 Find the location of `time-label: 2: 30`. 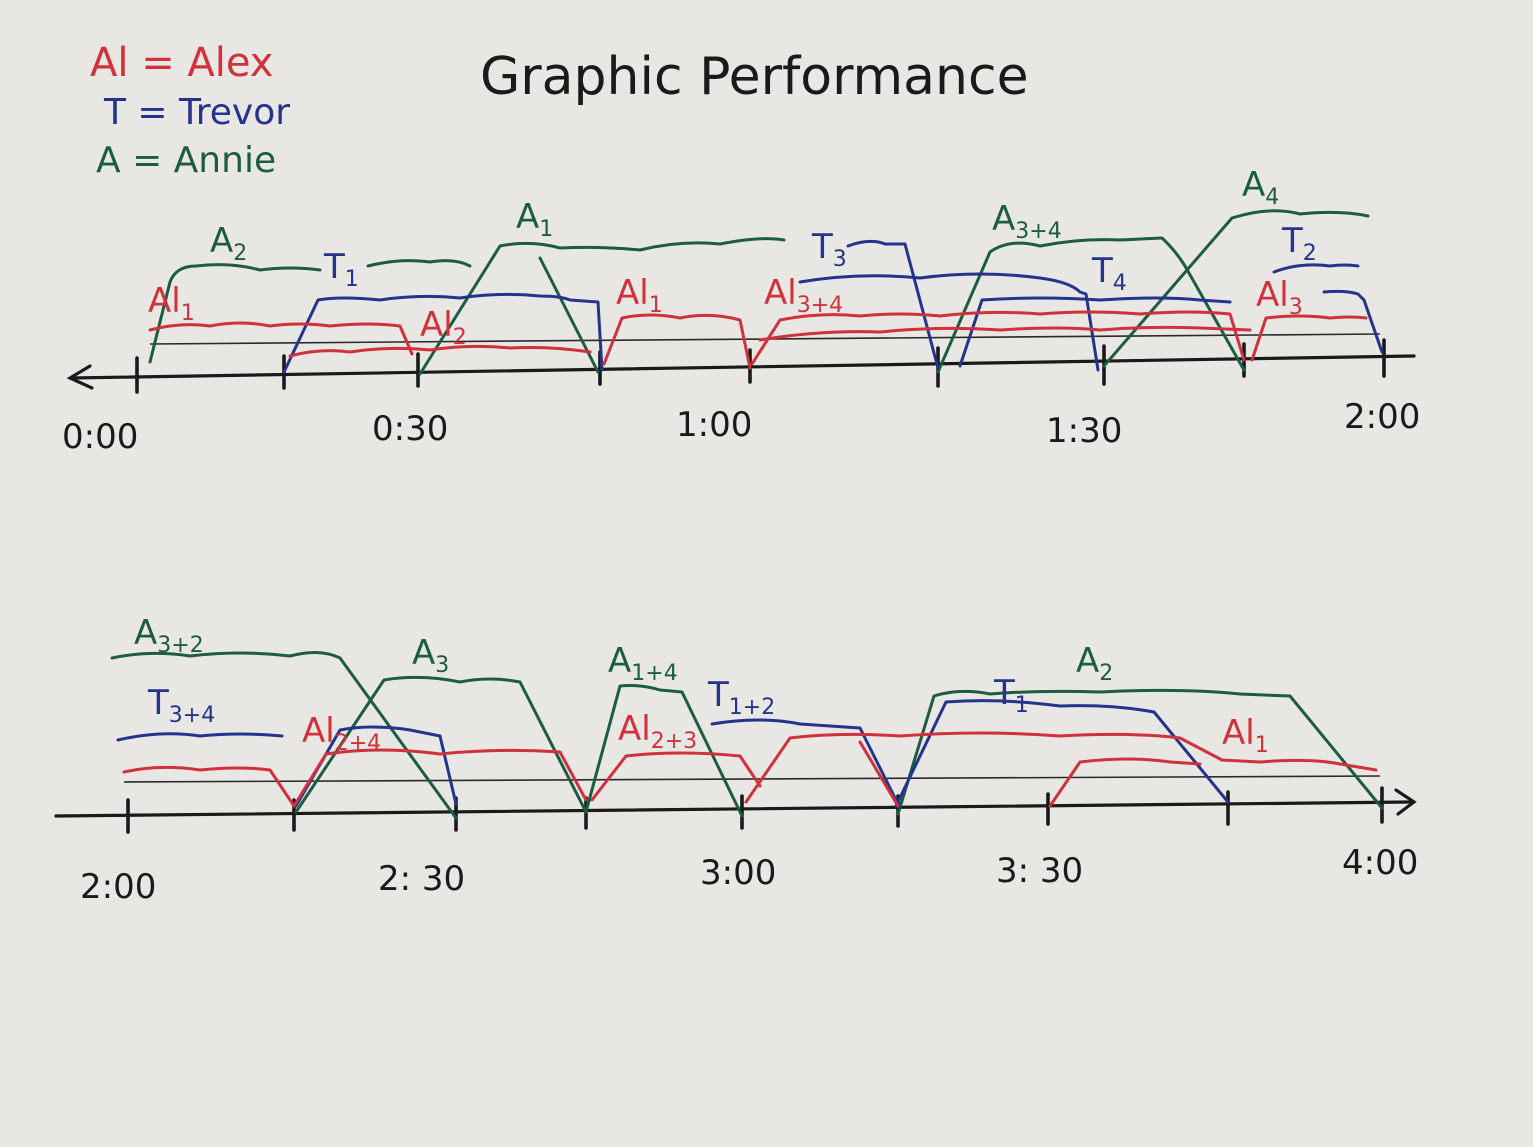

time-label: 2: 30 is located at coordinates (421, 879).